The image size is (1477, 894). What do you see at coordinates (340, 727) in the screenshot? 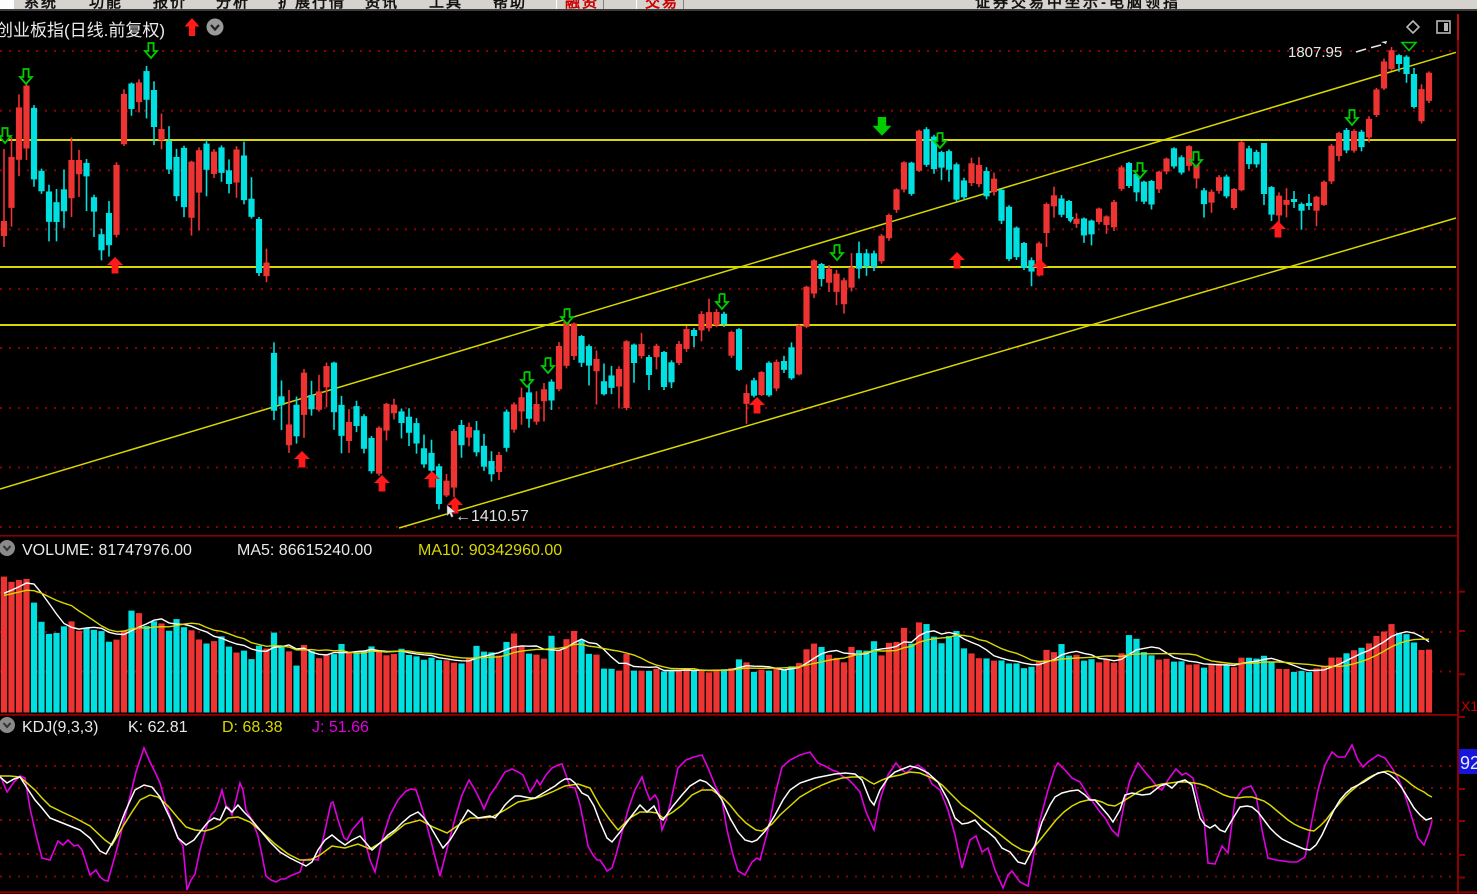
I see `svg-text: J: 51.66` at bounding box center [340, 727].